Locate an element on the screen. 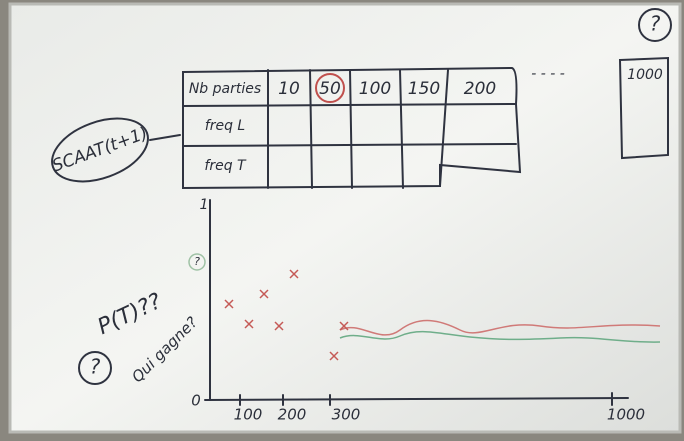 This screenshot has height=441, width=684. x-label: 300 is located at coordinates (346, 415).